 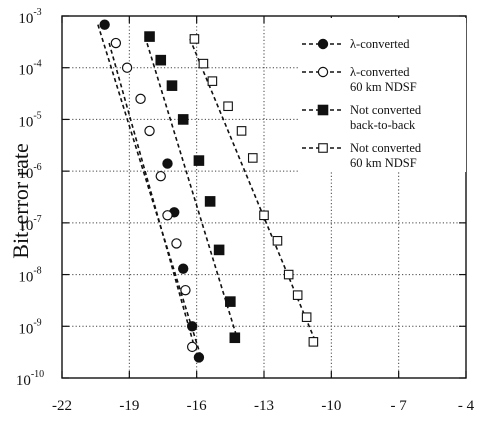 I want to click on y-tick-label: 10⁻⁴, so click(x=29, y=69).